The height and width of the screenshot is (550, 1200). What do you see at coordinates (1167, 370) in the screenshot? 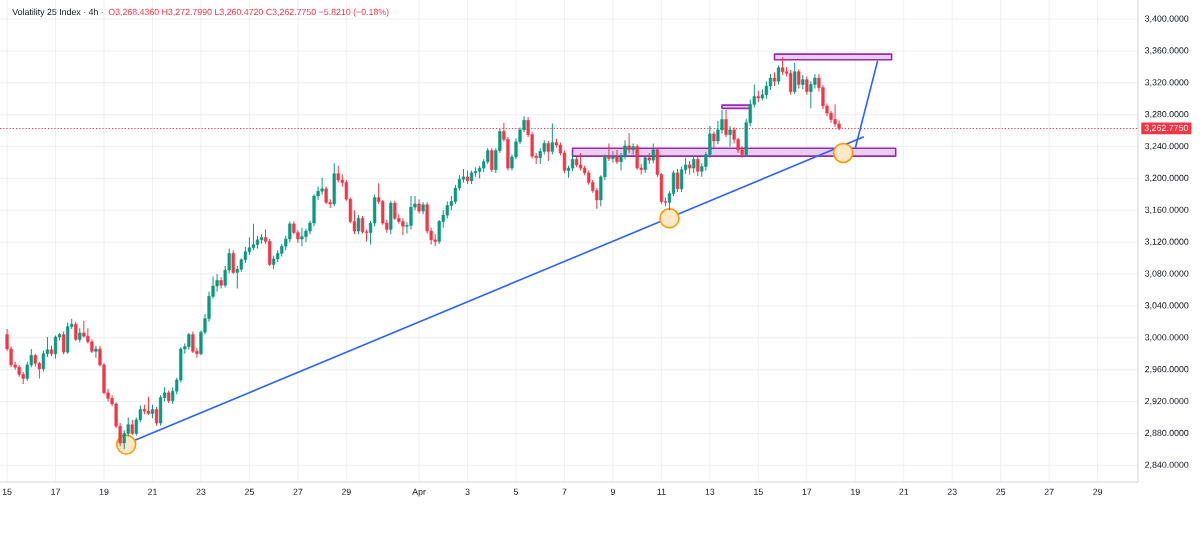
I see `y-tick-label: 2,960.0000` at bounding box center [1167, 370].